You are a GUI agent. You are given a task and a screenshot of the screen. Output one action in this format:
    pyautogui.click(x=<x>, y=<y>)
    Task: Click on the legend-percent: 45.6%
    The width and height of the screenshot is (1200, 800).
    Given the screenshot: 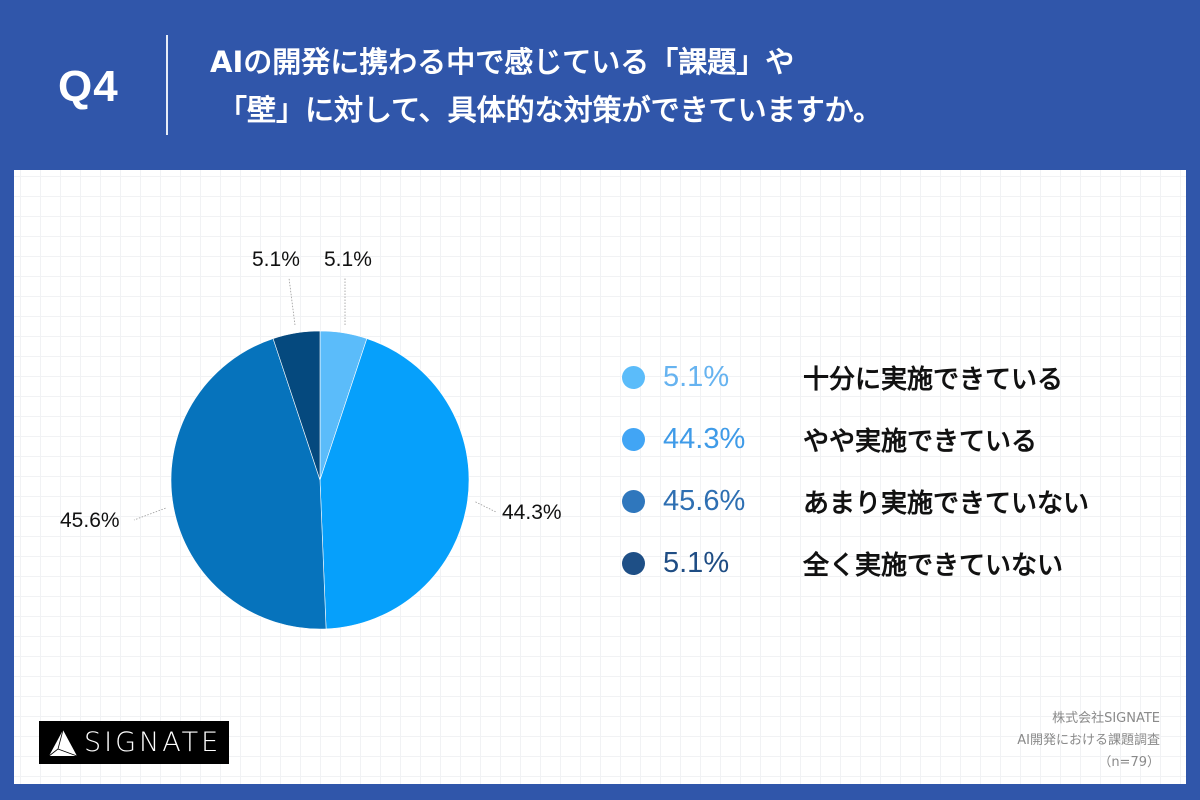 What is the action you would take?
    pyautogui.click(x=704, y=500)
    